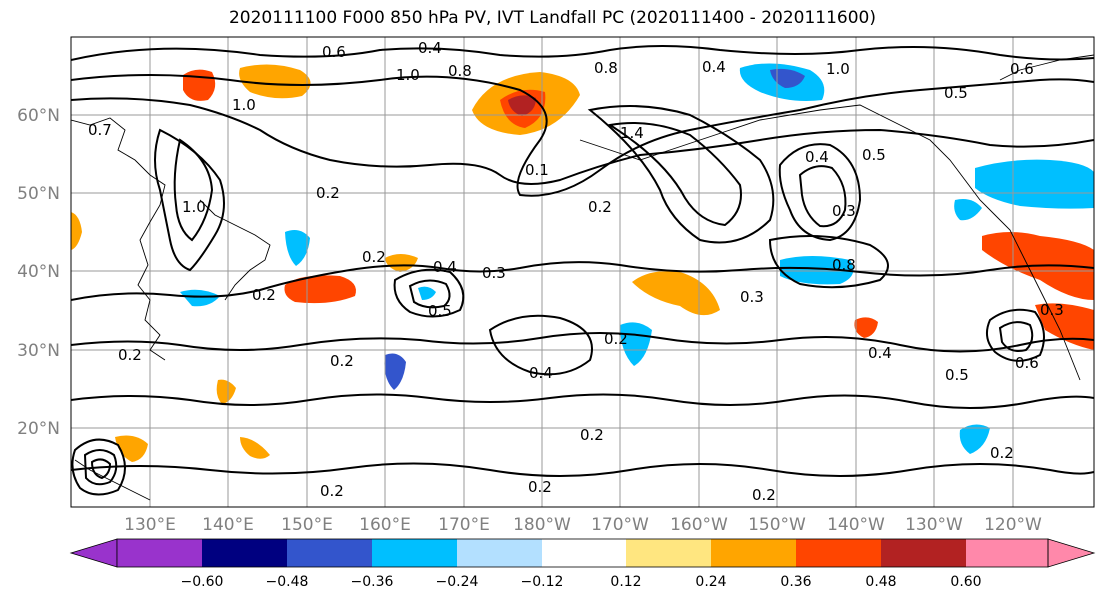 This screenshot has width=1105, height=601. I want to click on colorbar-tick-label: 0.48, so click(880, 582).